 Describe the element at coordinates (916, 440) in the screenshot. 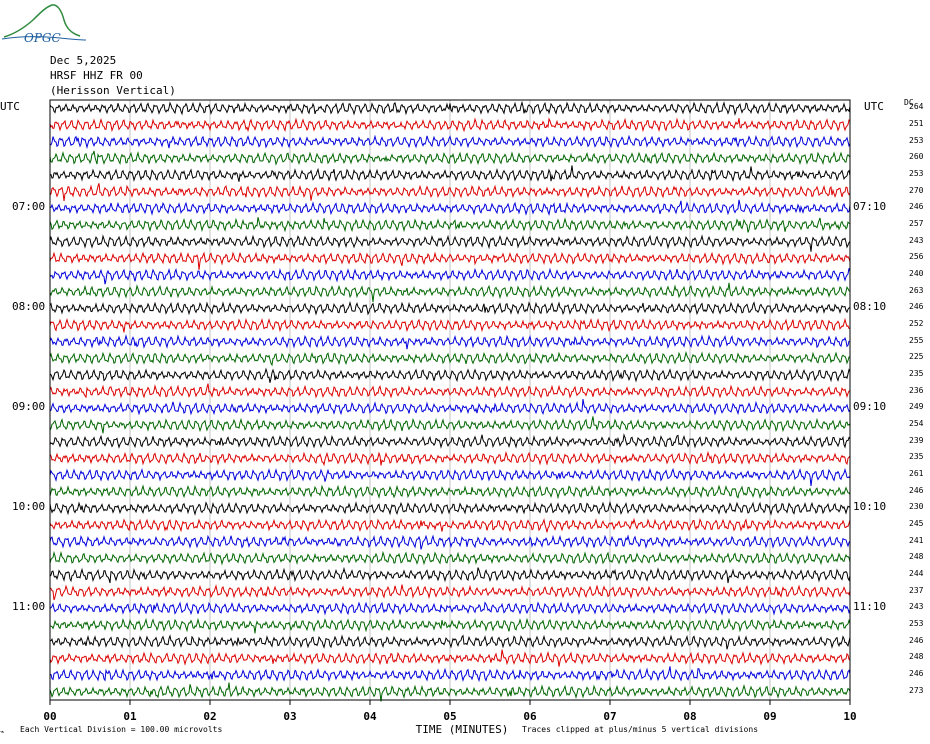

I see `dc-offset-value: 239` at that location.